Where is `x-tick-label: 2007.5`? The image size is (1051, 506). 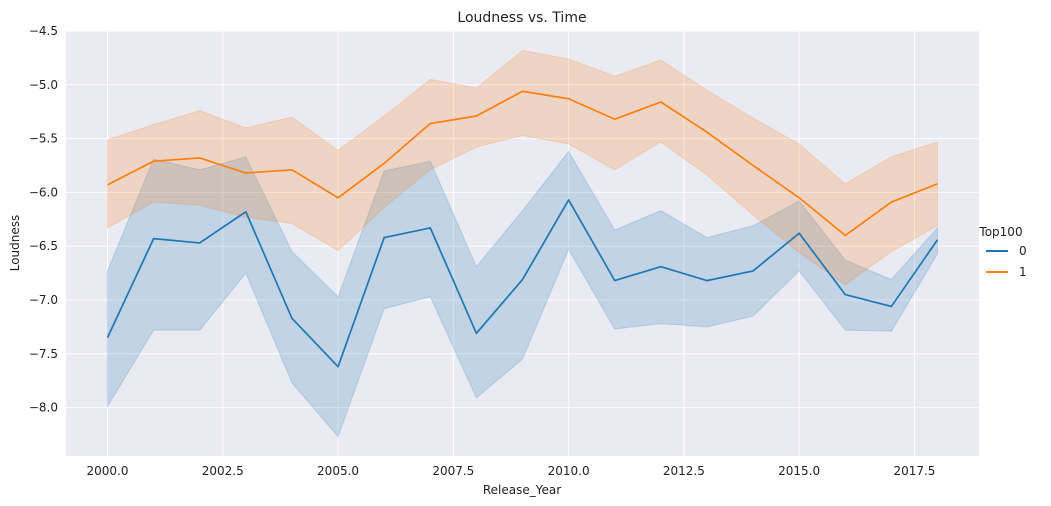 x-tick-label: 2007.5 is located at coordinates (453, 471).